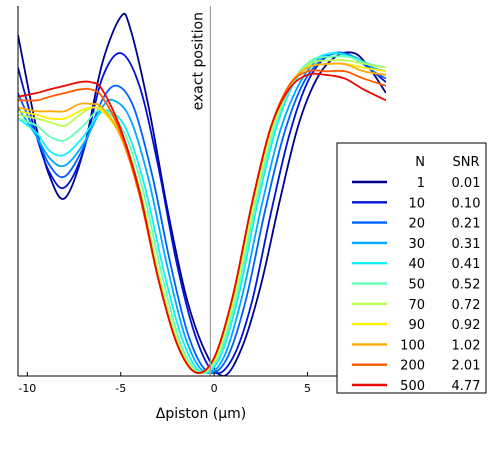 This screenshot has height=456, width=497. Describe the element at coordinates (466, 264) in the screenshot. I see `legend-snr-value: 0.41` at that location.